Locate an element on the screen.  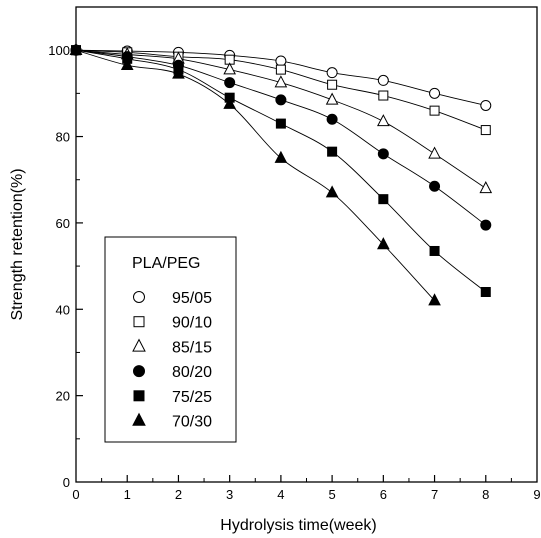
x-tick-label: 4 is located at coordinates (280, 494).